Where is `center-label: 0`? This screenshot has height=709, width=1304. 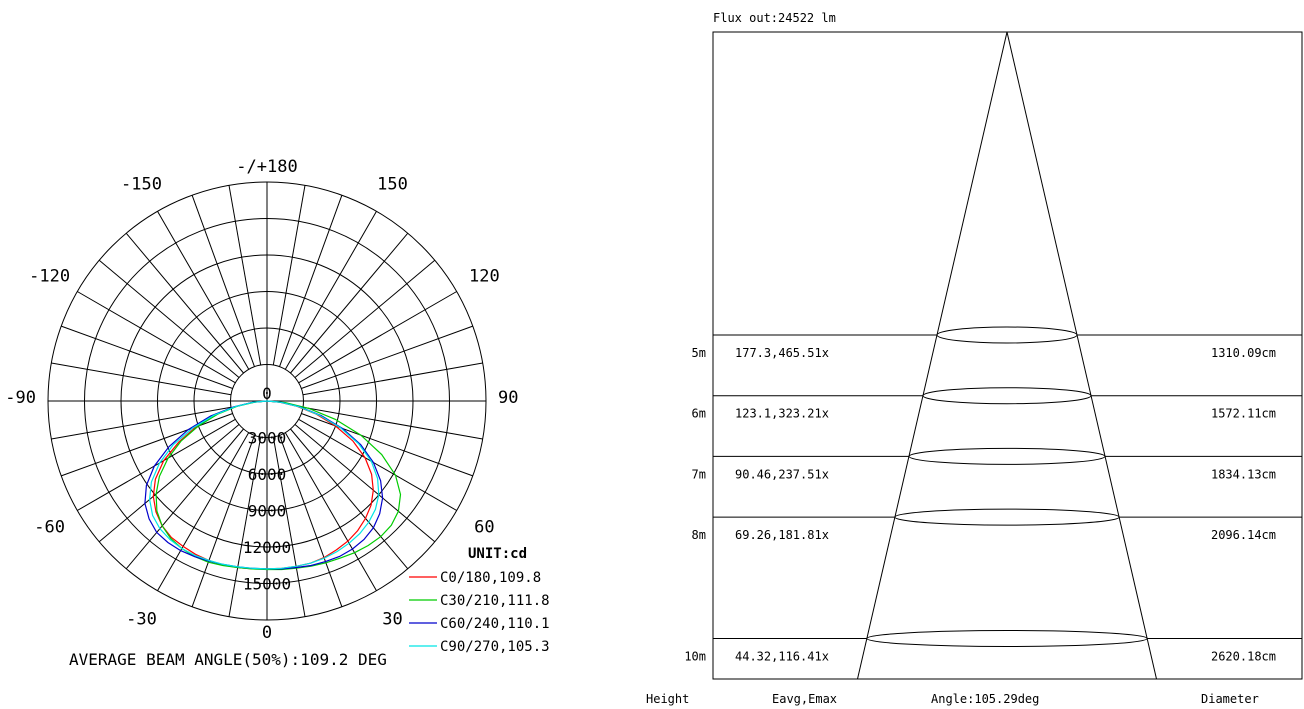 center-label: 0 is located at coordinates (267, 393).